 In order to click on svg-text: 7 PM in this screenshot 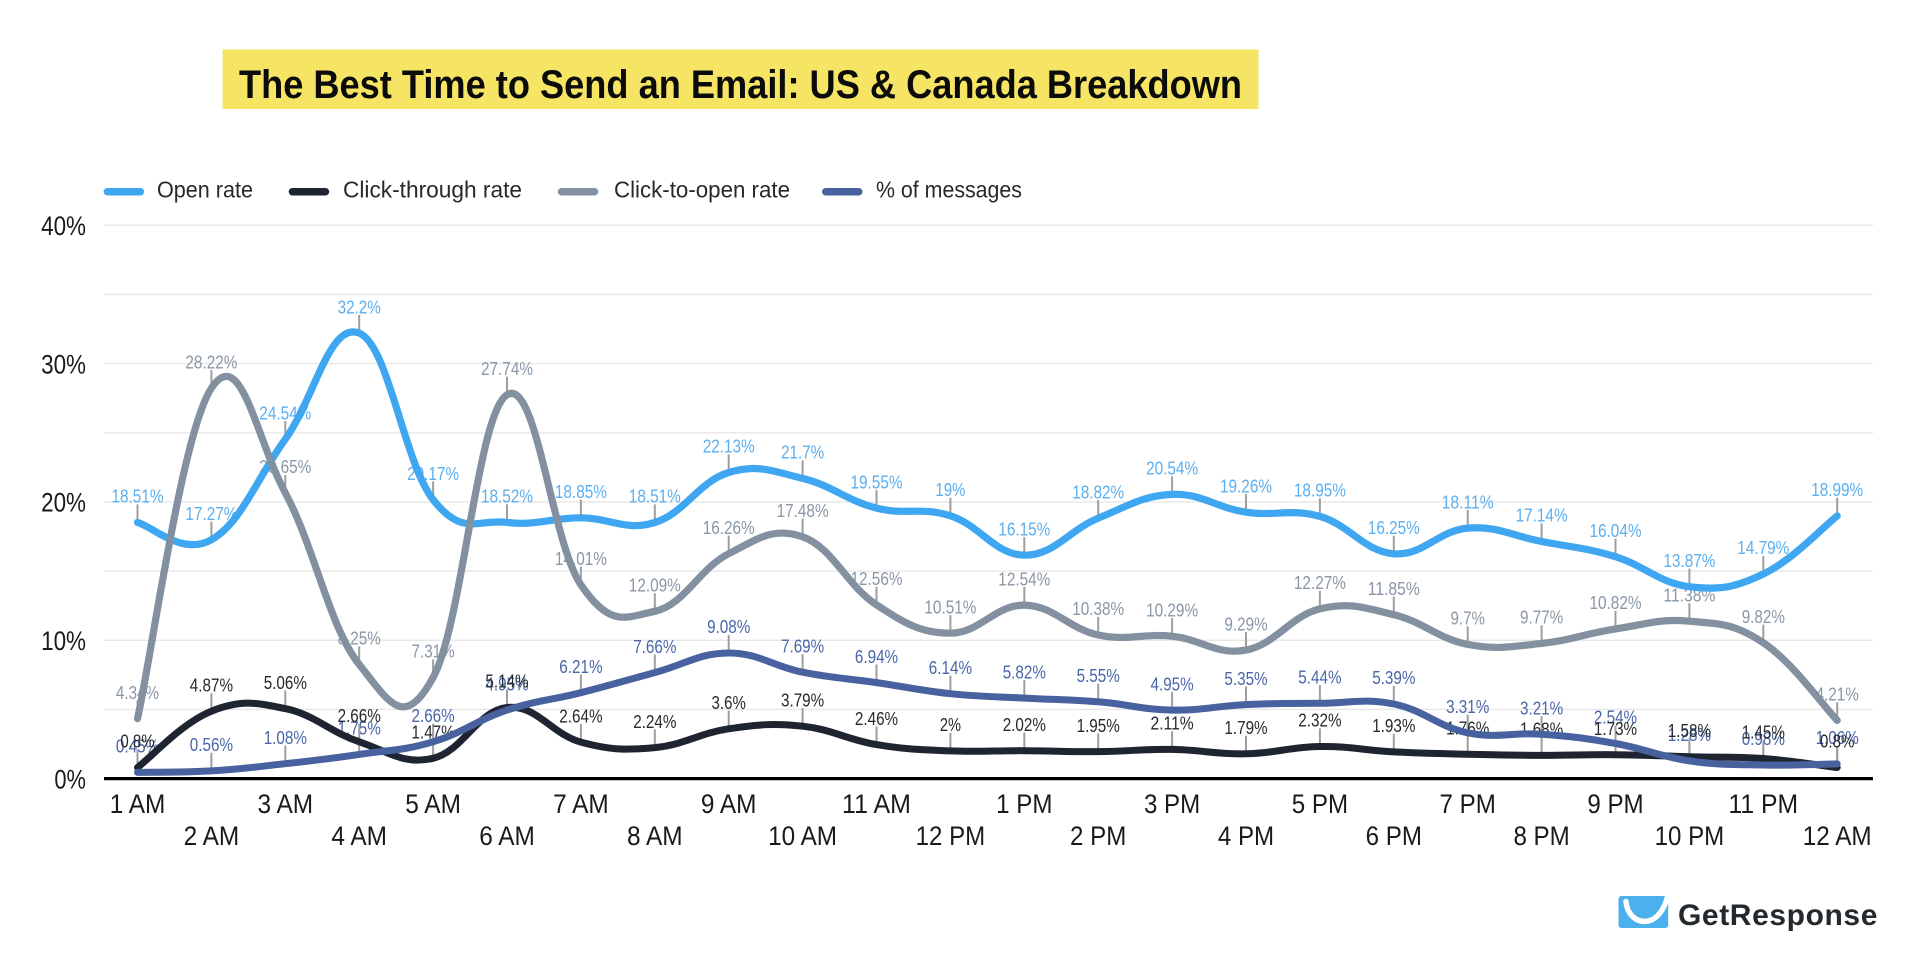, I will do `click(1468, 804)`.